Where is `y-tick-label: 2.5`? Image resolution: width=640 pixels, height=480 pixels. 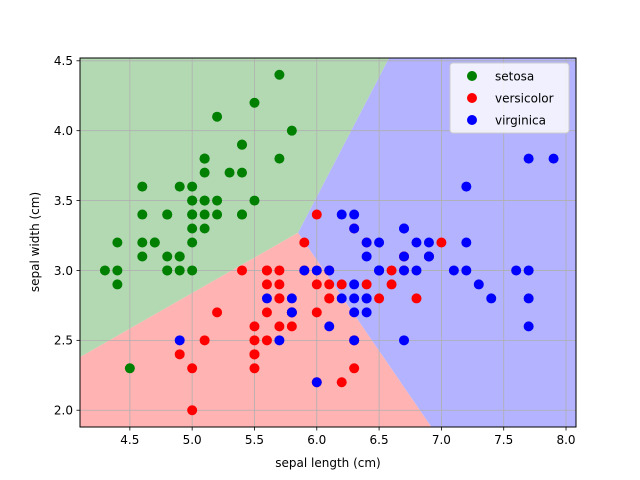
y-tick-label: 2.5 is located at coordinates (63, 341).